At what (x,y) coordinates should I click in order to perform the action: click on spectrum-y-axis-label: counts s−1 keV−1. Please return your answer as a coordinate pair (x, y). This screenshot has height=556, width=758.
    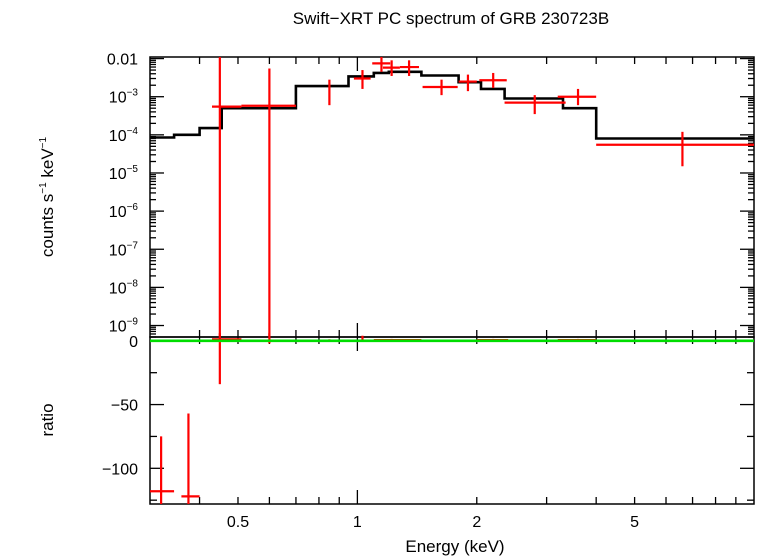
    Looking at the image, I should click on (47, 196).